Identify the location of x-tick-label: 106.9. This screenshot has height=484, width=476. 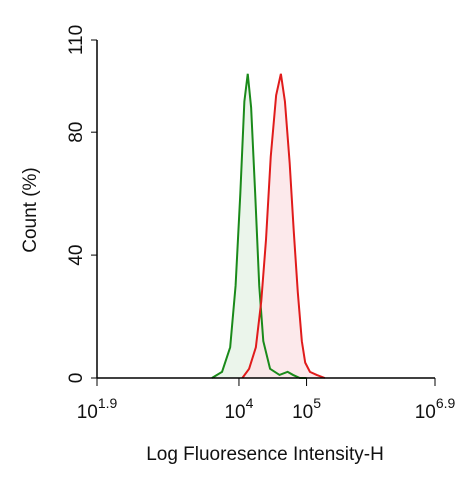
(435, 409).